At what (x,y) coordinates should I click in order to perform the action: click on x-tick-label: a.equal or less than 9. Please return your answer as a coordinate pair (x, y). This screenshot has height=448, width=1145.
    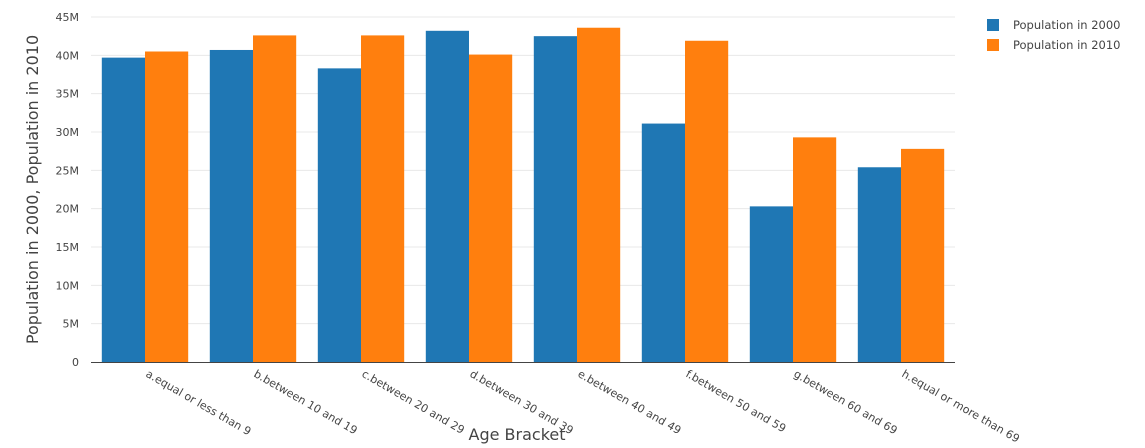
    Looking at the image, I should click on (199, 402).